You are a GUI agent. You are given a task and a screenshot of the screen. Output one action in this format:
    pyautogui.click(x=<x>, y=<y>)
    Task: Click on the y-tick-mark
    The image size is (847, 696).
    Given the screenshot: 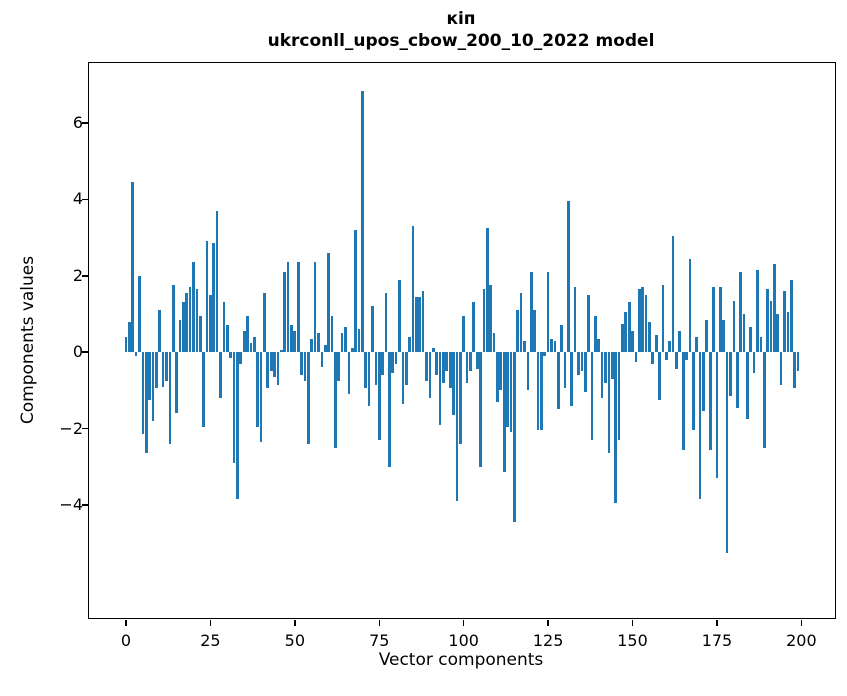 What is the action you would take?
    pyautogui.click(x=84, y=352)
    